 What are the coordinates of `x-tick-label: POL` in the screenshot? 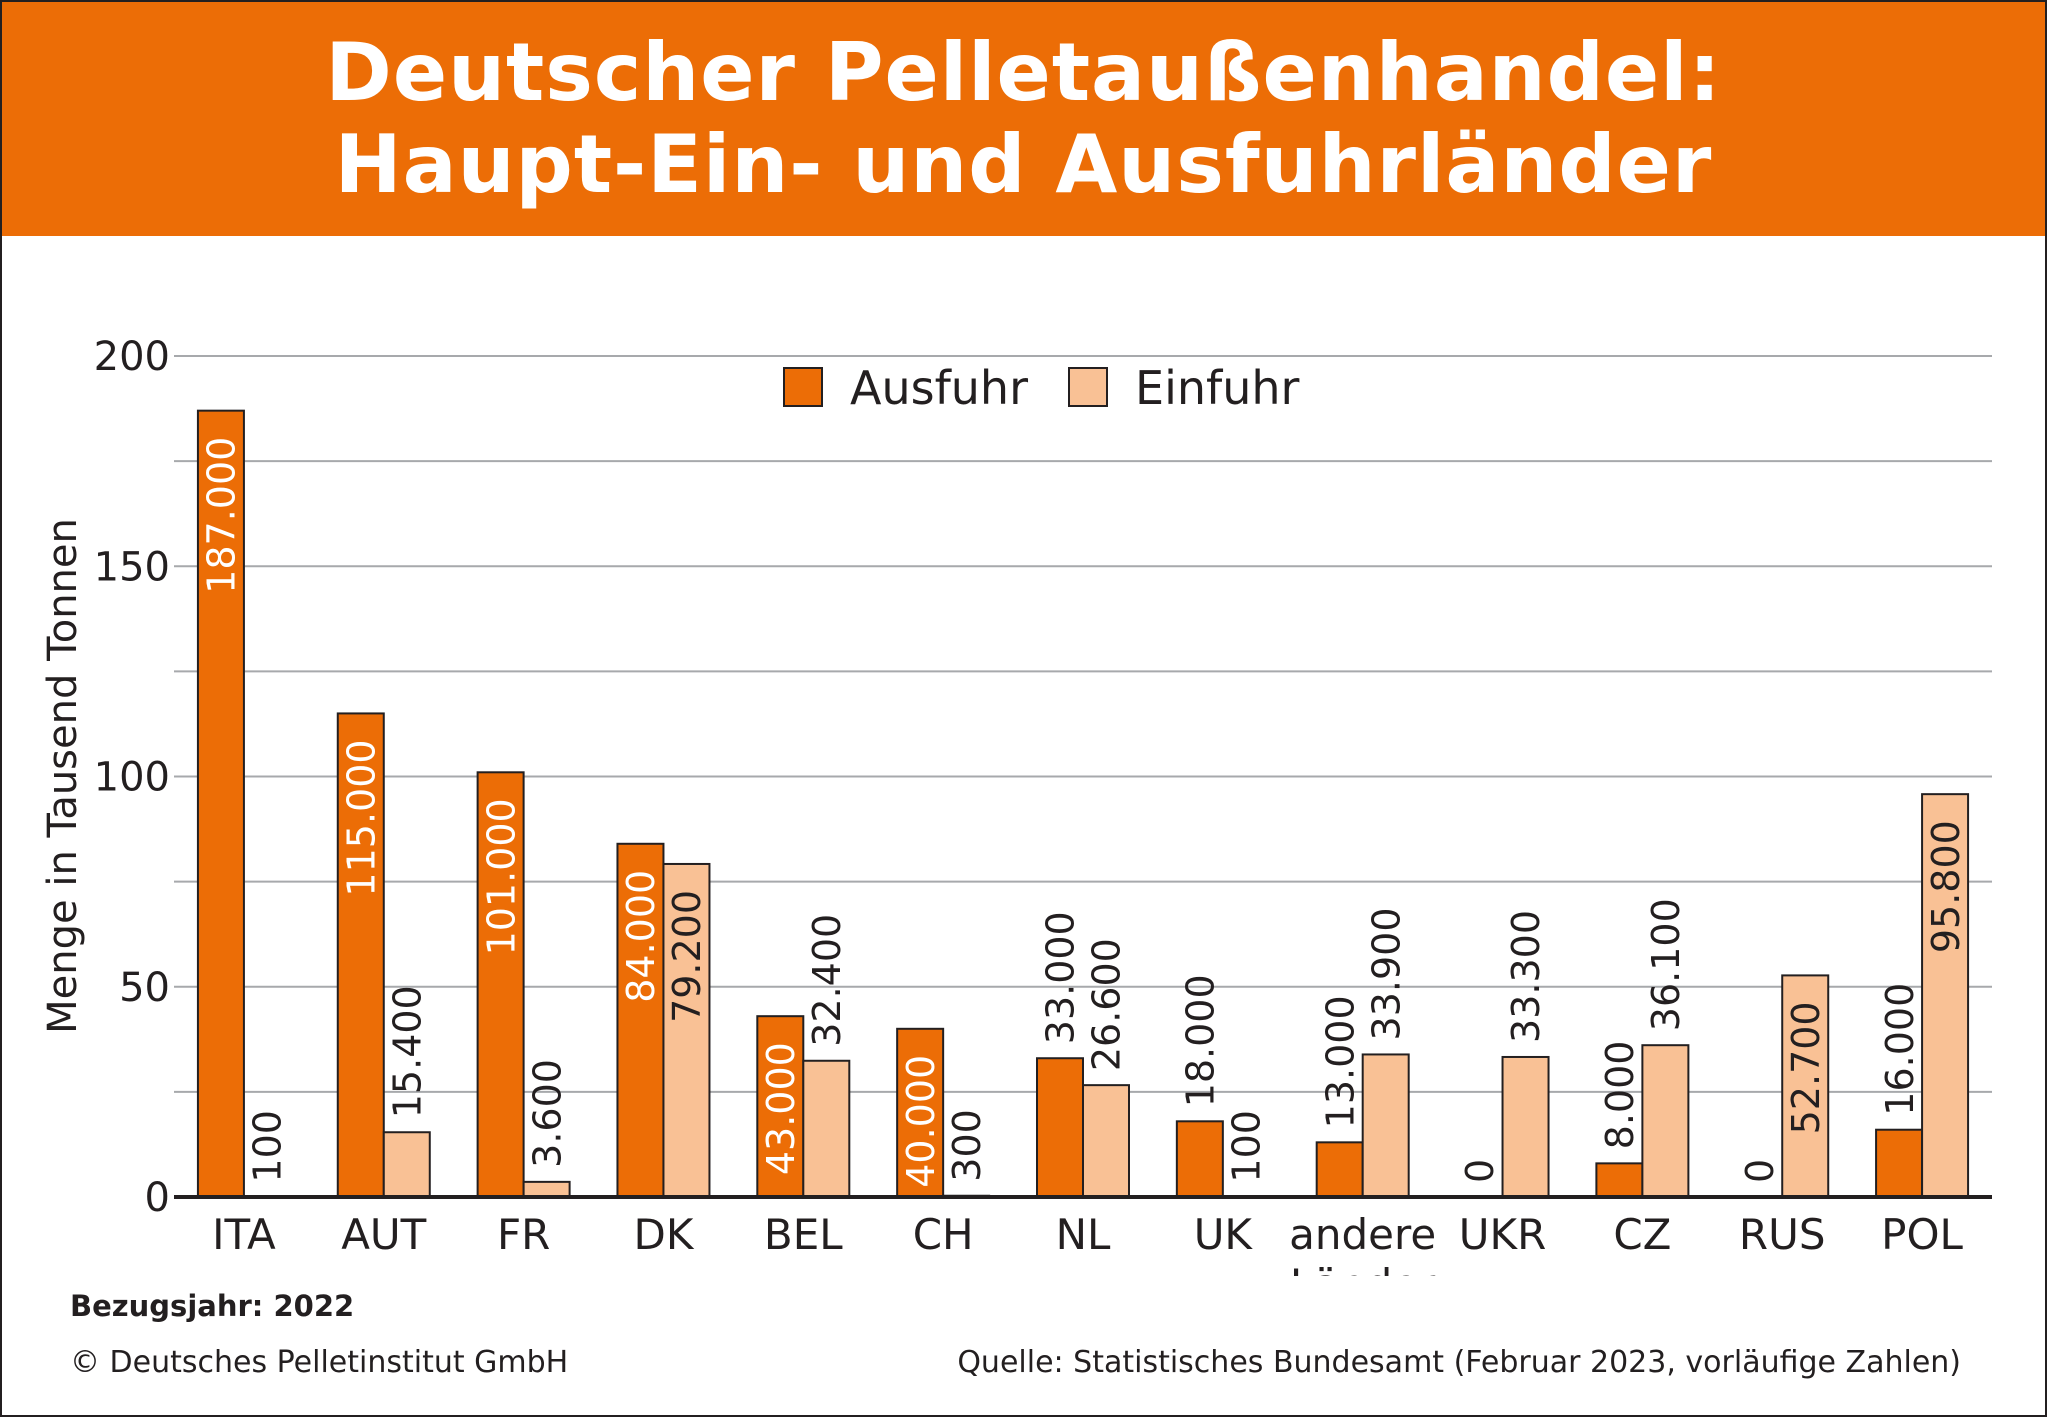 It's located at (1922, 1234).